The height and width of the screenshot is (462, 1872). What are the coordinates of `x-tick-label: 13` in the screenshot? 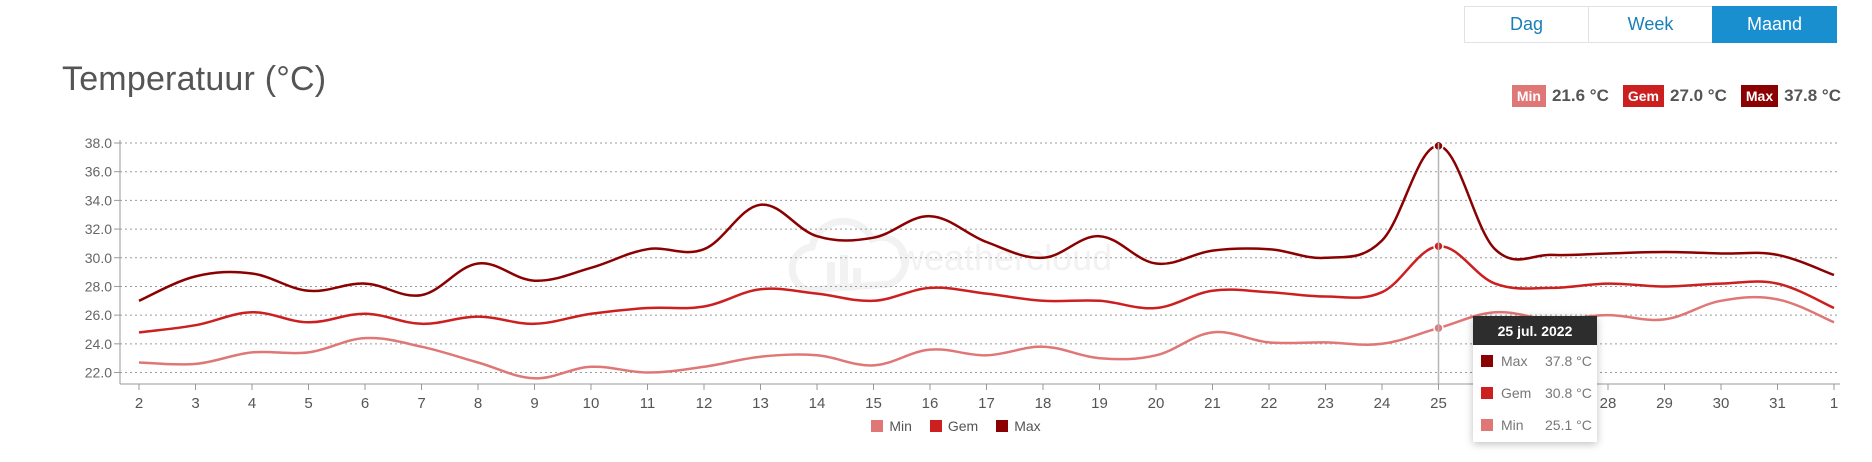 It's located at (760, 403).